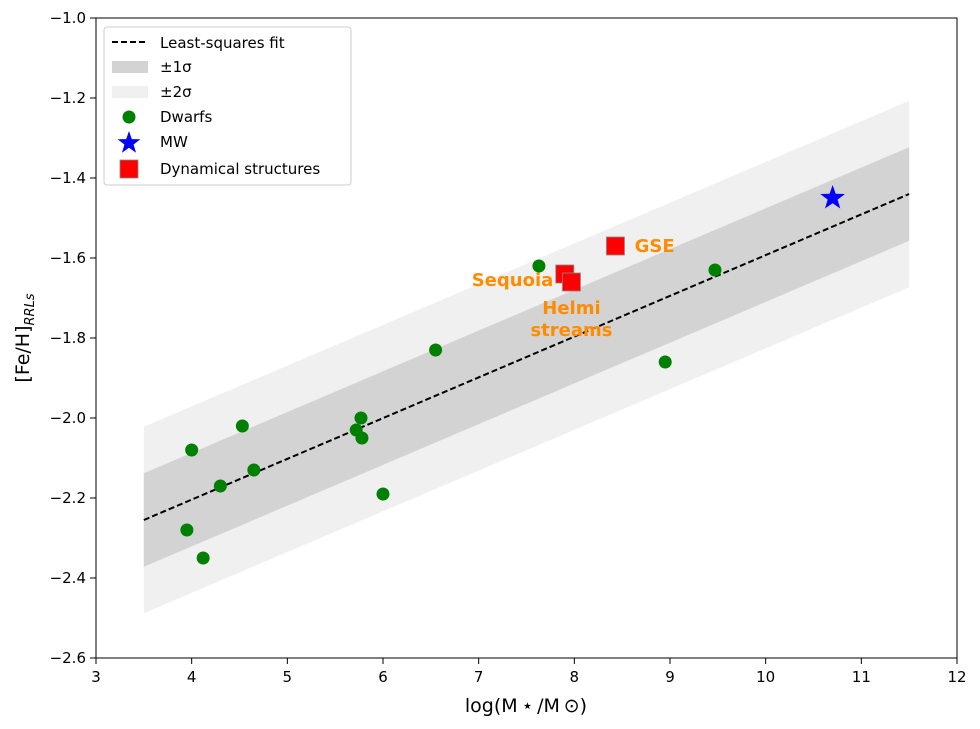  I want to click on y-tick-label: −2.0, so click(68, 418).